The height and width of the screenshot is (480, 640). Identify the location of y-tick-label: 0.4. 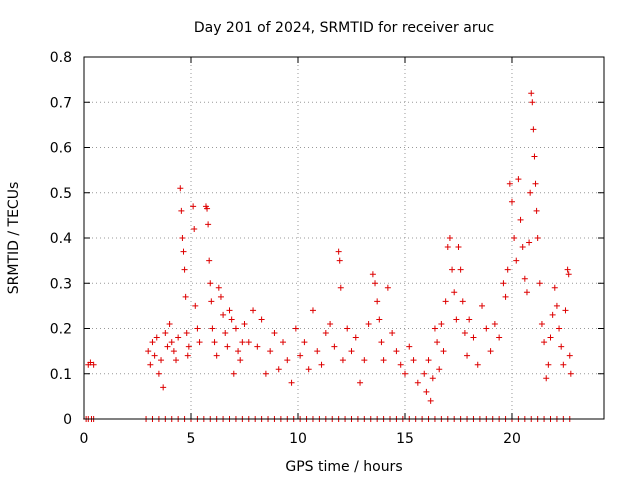
(61, 239).